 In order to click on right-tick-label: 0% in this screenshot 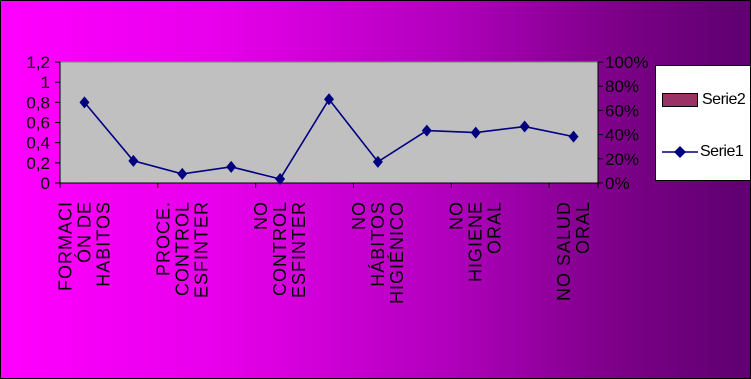, I will do `click(617, 183)`.